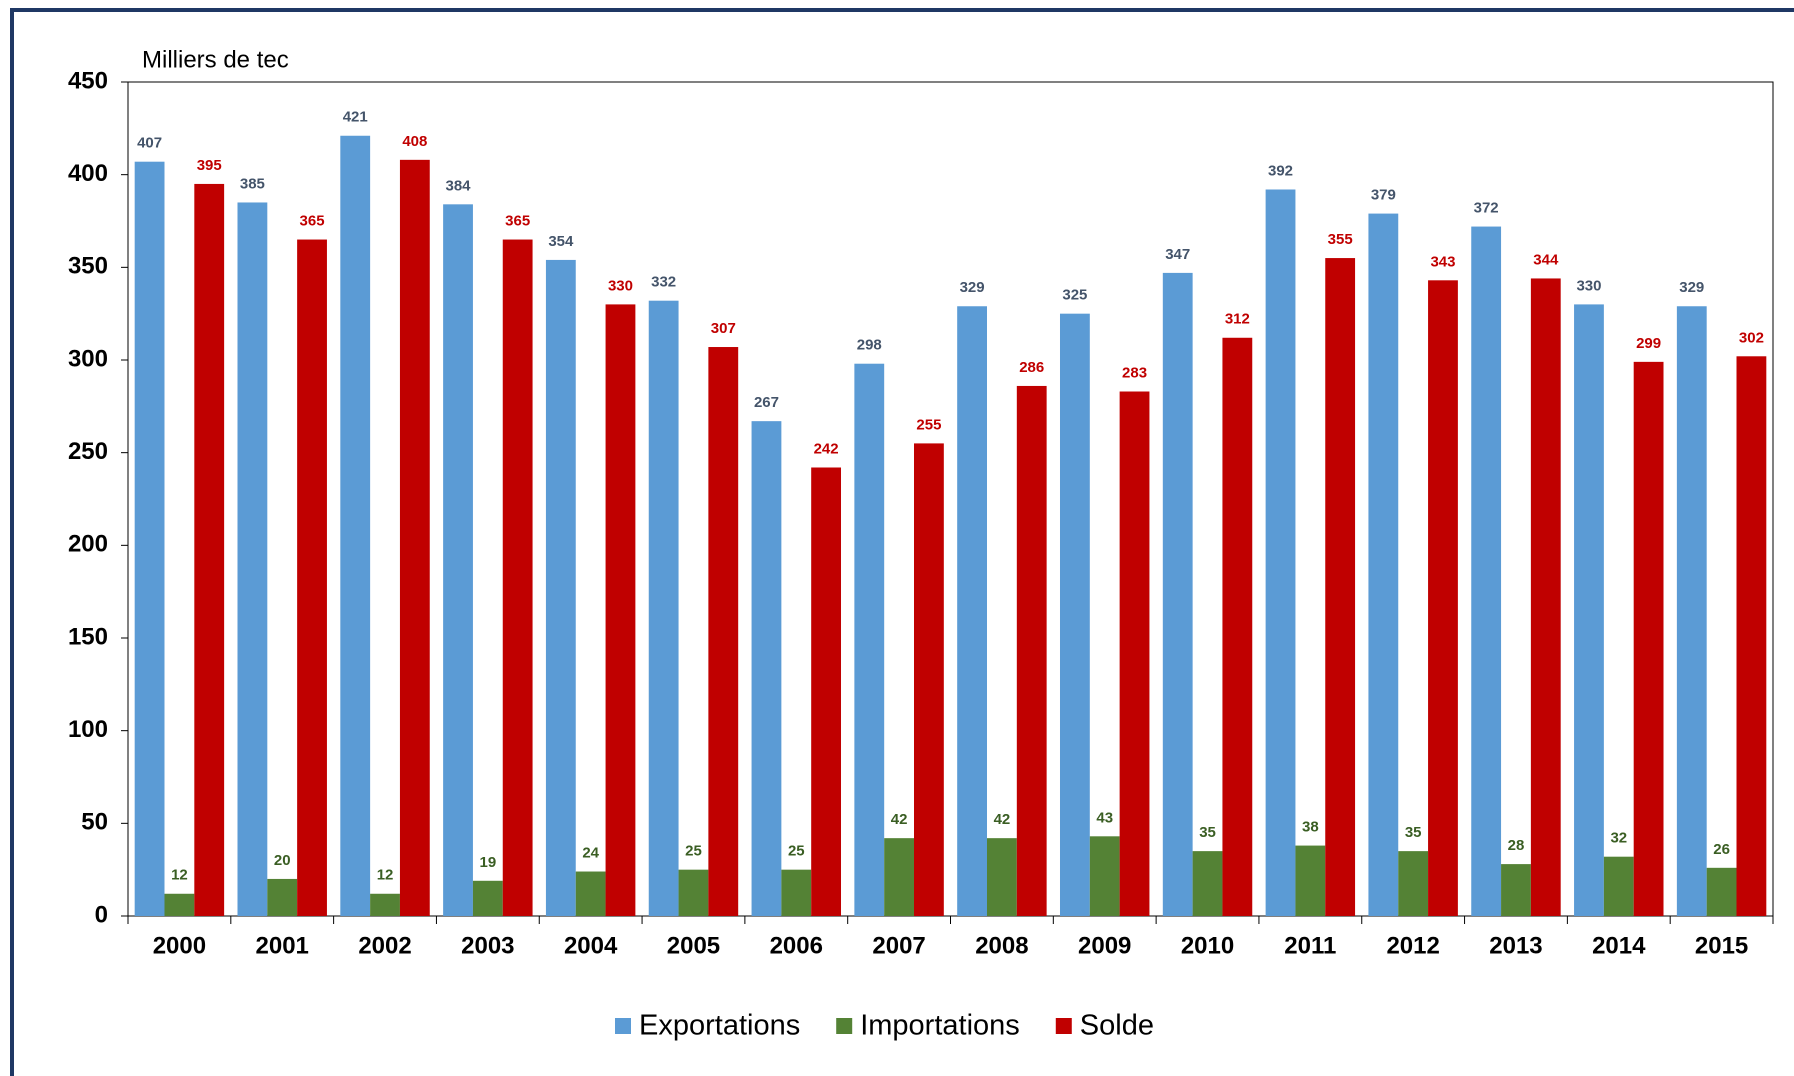 The height and width of the screenshot is (1076, 1794). What do you see at coordinates (101, 914) in the screenshot?
I see `y-tick-label: 0` at bounding box center [101, 914].